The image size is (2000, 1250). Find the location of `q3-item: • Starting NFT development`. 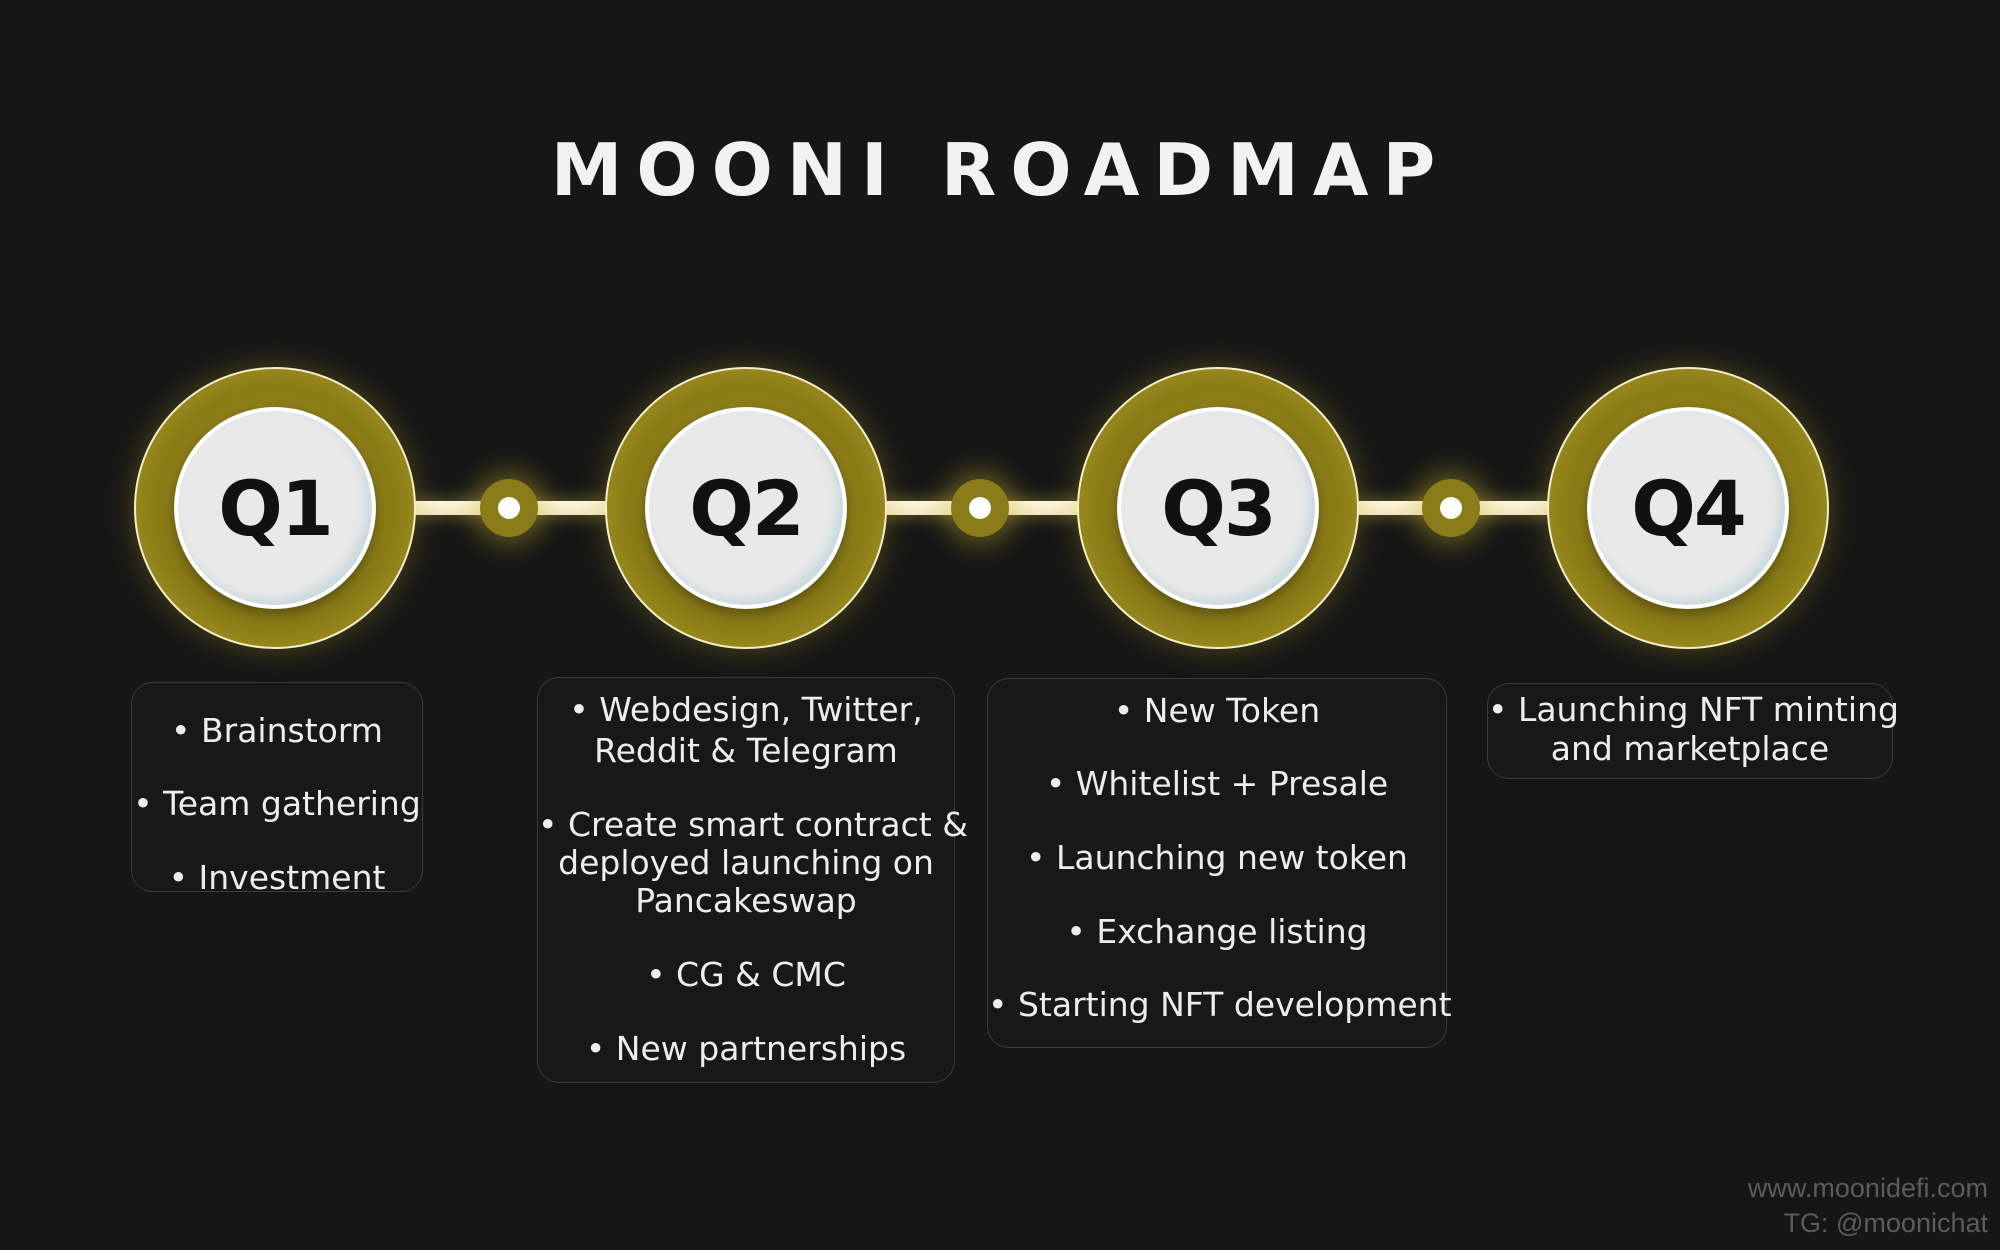

q3-item: • Starting NFT development is located at coordinates (1220, 1004).